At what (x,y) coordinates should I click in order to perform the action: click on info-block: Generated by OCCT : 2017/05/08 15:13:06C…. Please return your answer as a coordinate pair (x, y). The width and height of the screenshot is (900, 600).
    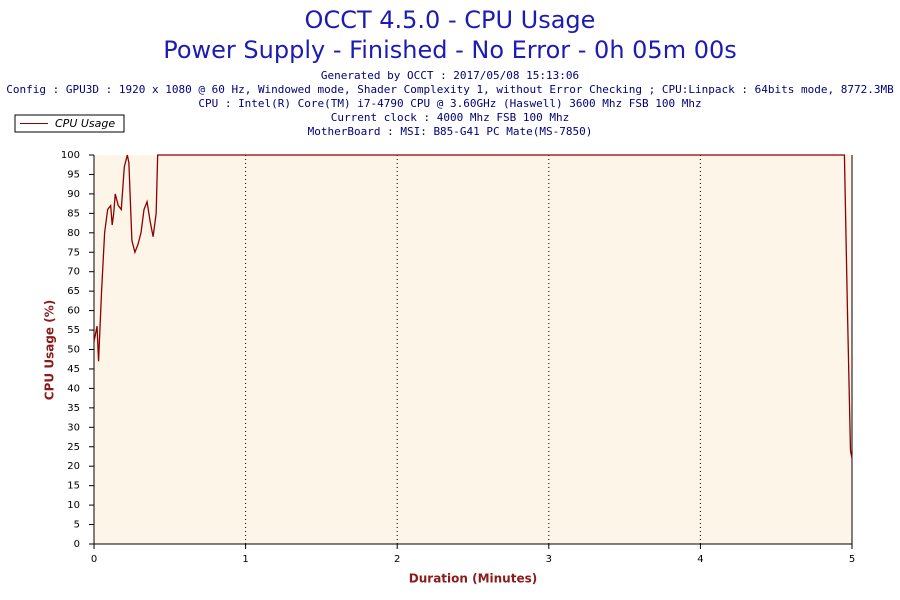
    Looking at the image, I should click on (450, 103).